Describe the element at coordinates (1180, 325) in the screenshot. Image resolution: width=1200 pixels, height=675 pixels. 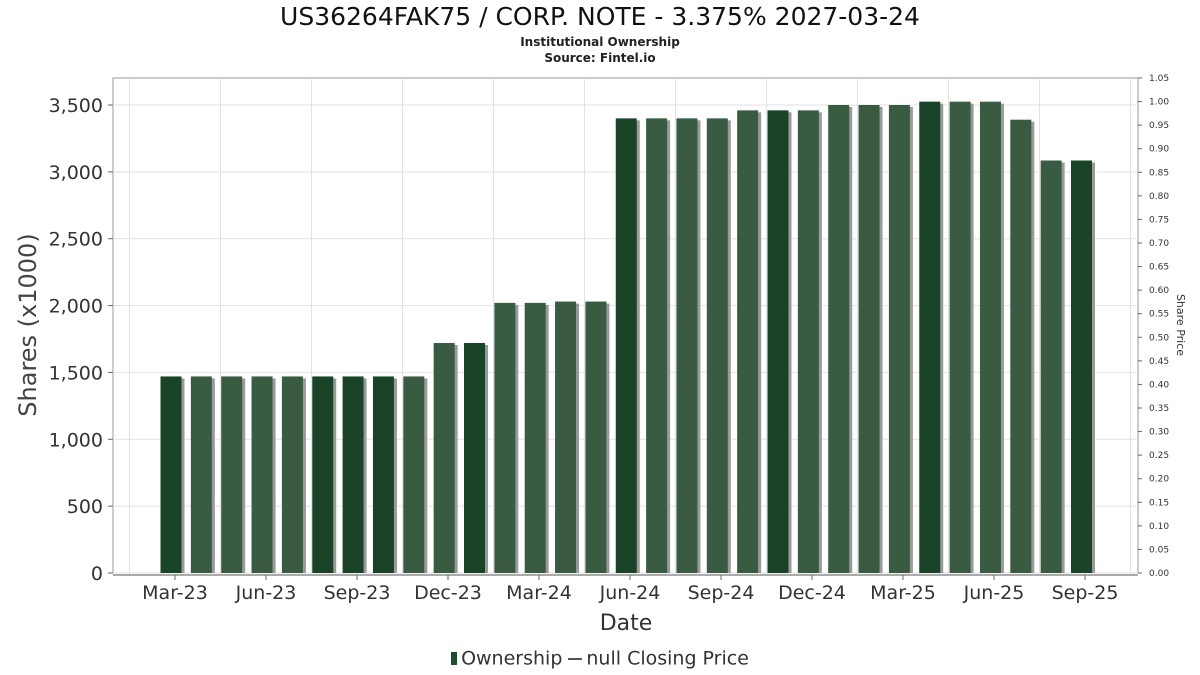
I see `y2-axis-title: Share Price` at that location.